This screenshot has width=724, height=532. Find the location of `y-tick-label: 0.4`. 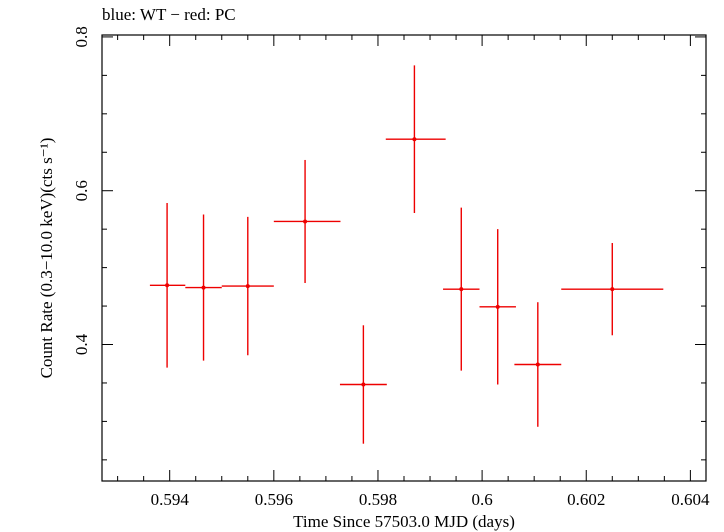

y-tick-label: 0.4 is located at coordinates (81, 344).